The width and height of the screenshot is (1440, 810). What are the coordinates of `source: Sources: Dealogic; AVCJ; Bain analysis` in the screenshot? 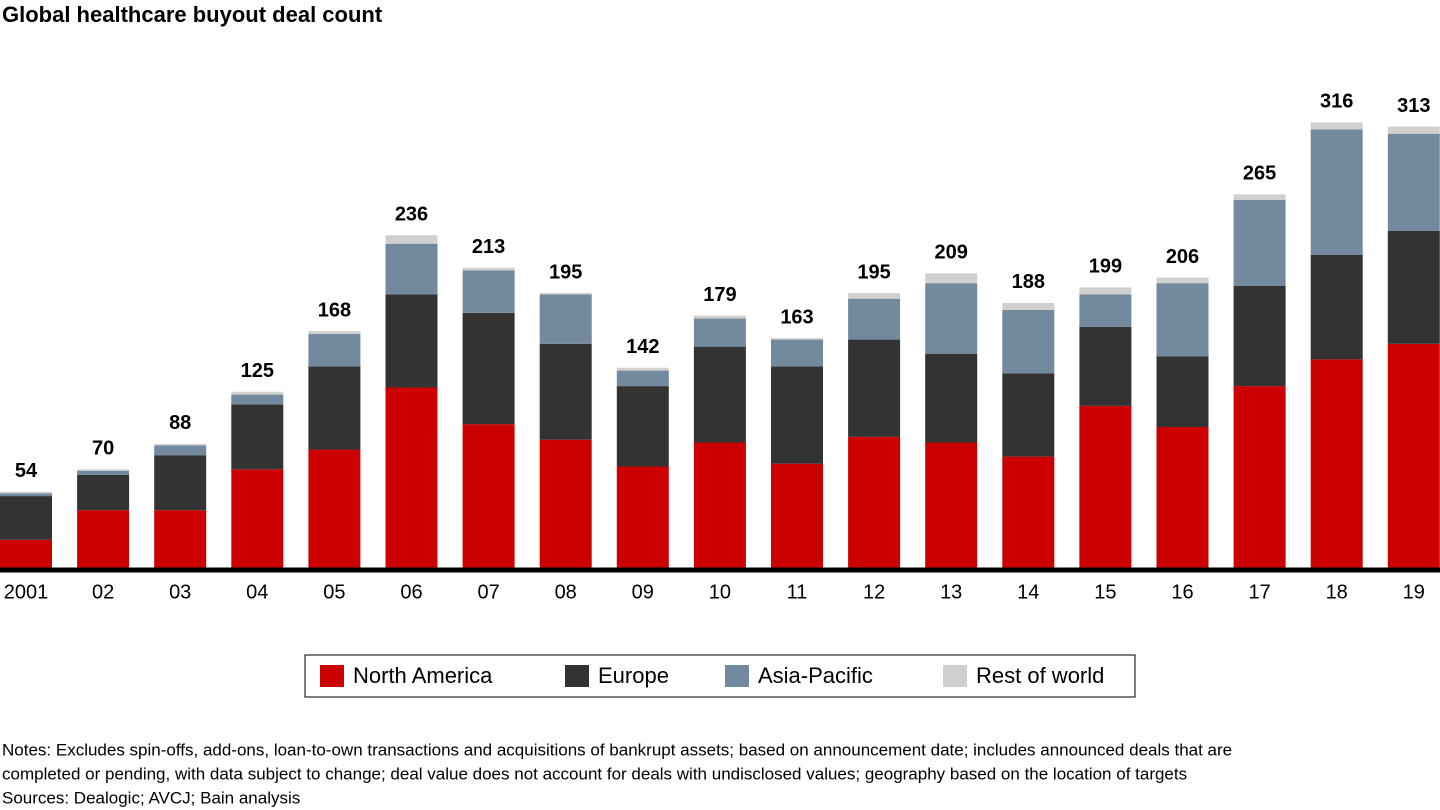 It's located at (151, 797).